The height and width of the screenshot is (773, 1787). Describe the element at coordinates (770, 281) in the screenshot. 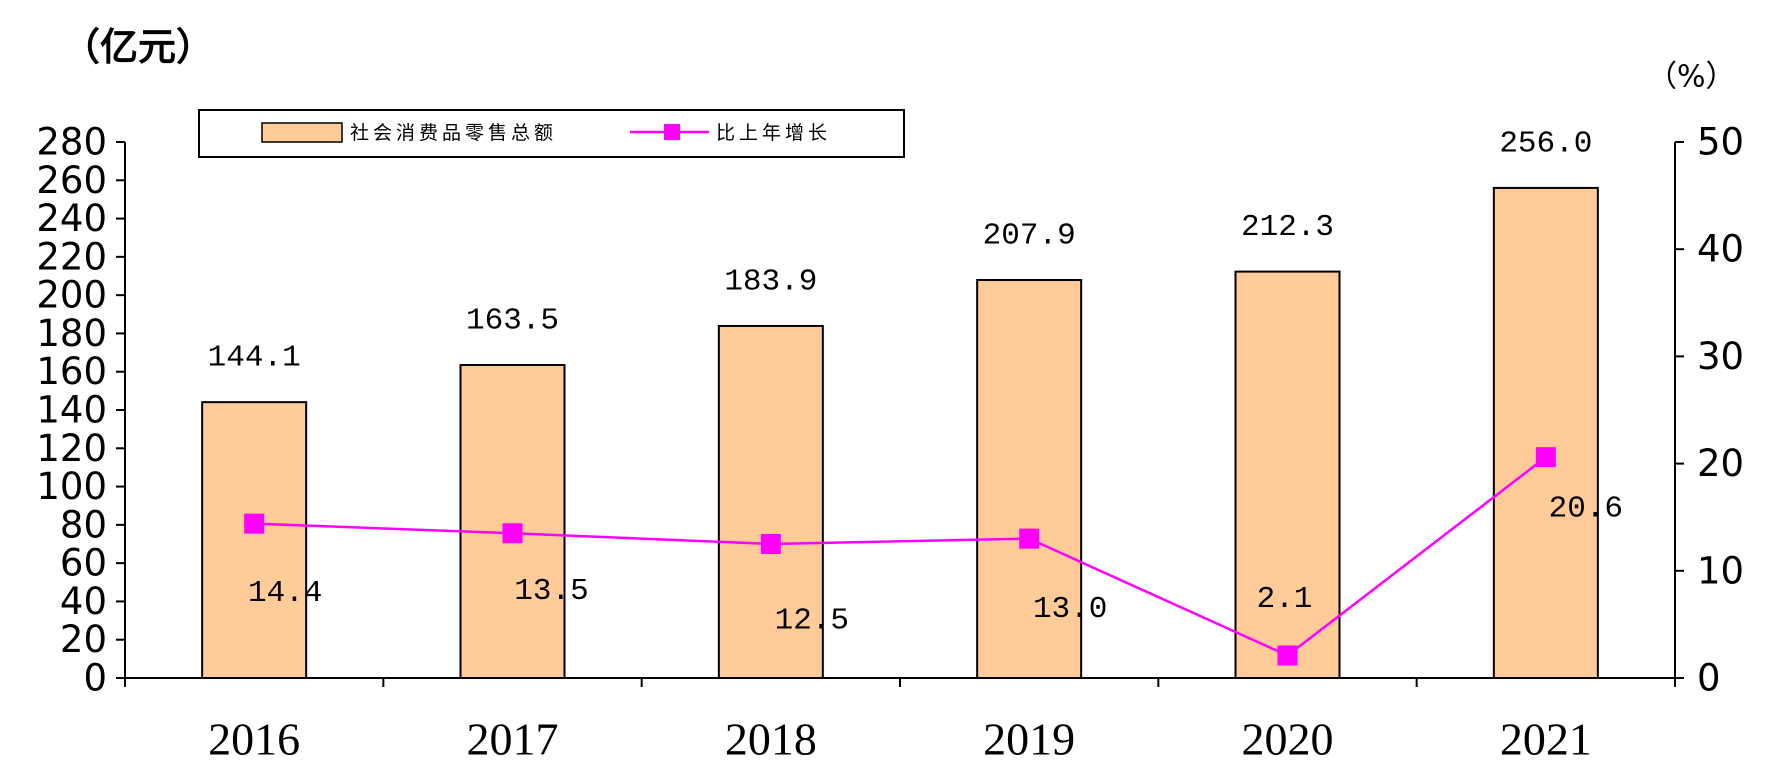

I see `bar-value-label: 183.9` at that location.